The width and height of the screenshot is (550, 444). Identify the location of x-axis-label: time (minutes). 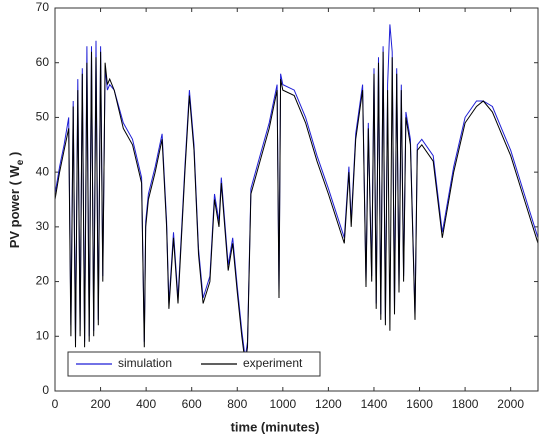
(275, 426).